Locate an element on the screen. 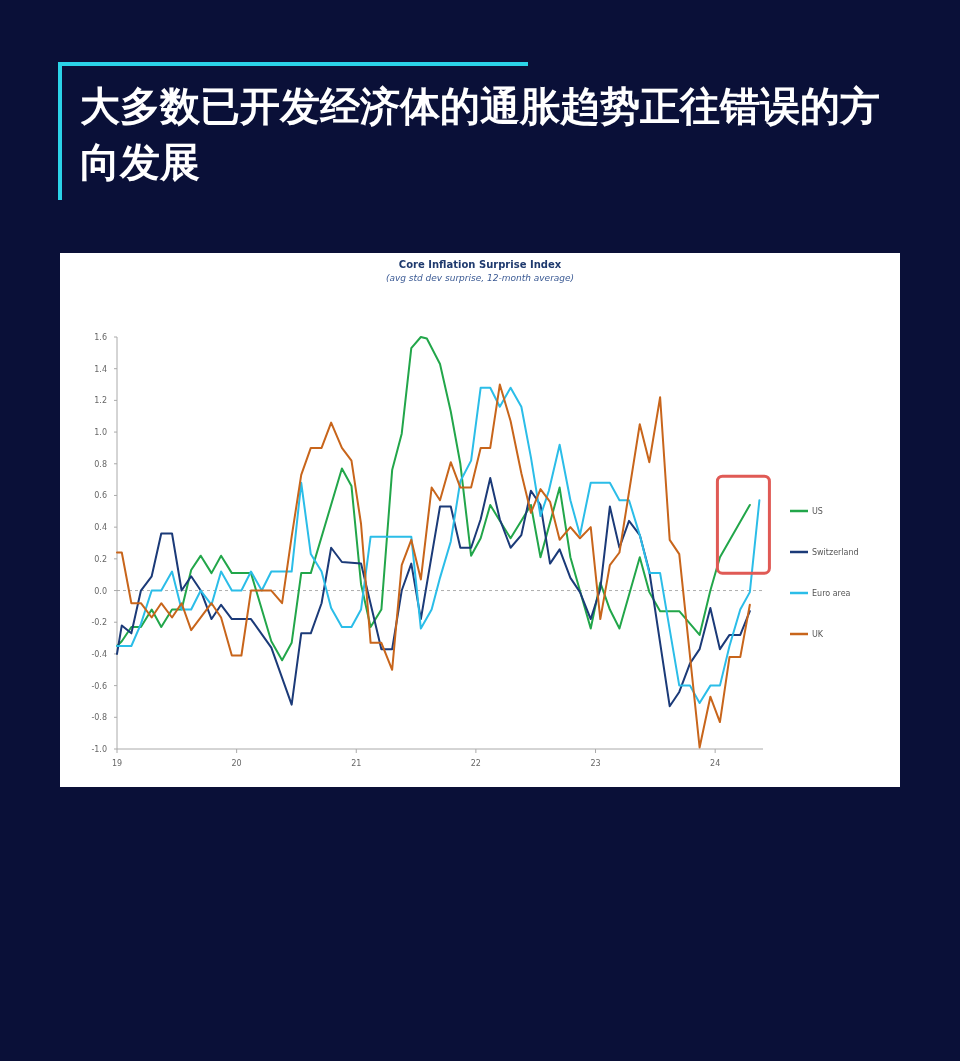 The width and height of the screenshot is (960, 1061). y-tick-label: -1.0 is located at coordinates (99, 749).